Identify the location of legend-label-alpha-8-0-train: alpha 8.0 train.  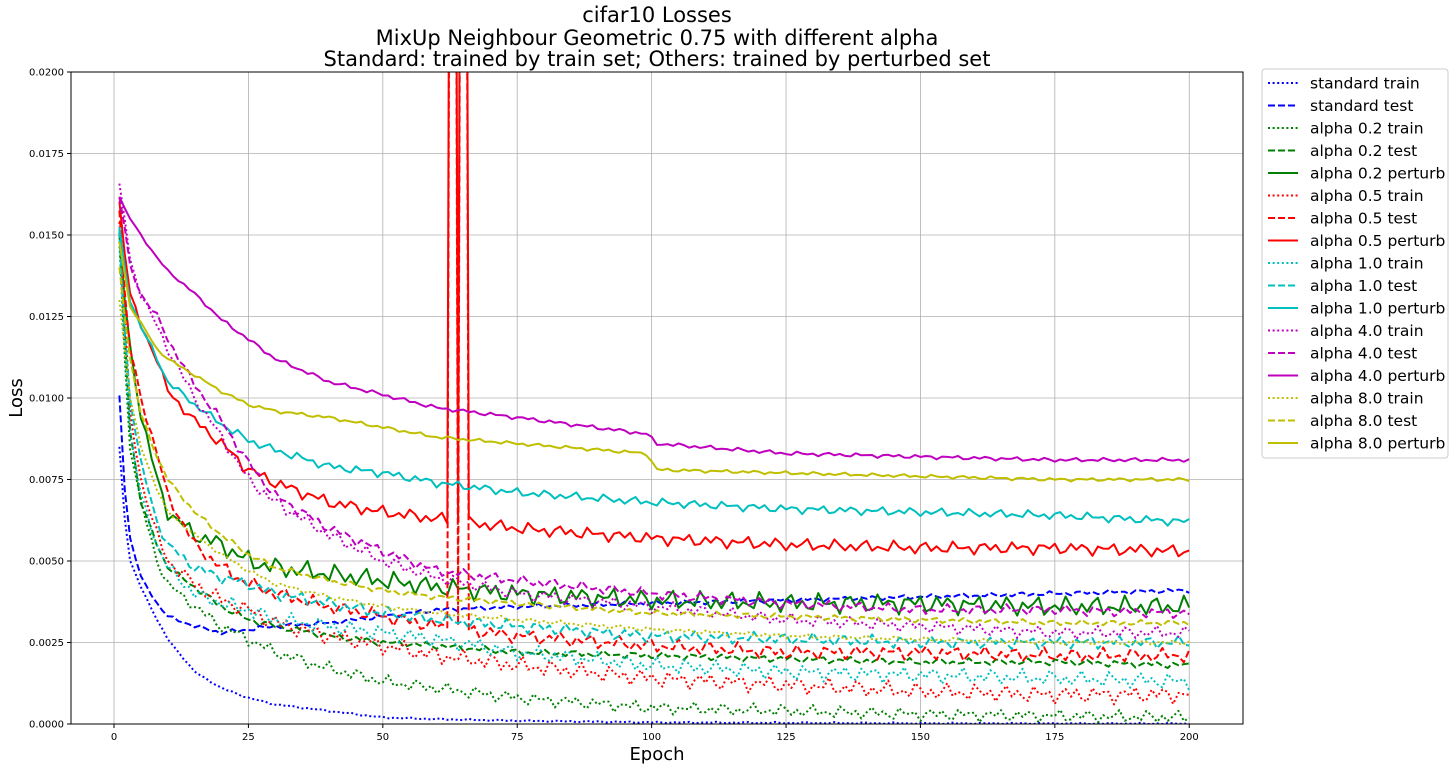
(1367, 399).